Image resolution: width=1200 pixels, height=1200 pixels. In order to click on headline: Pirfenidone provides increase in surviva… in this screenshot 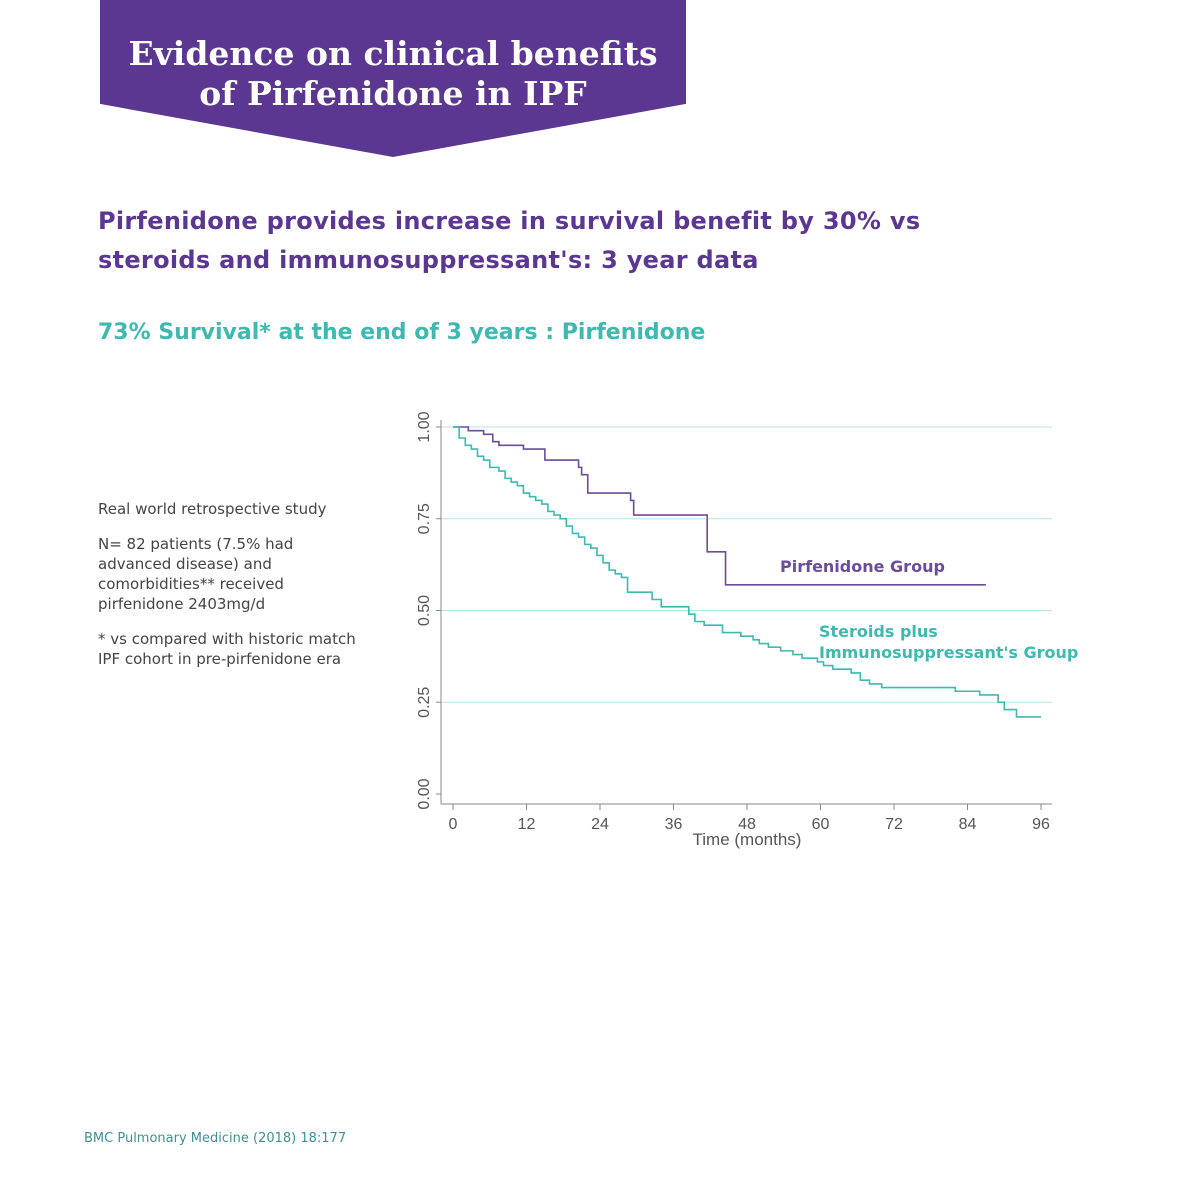, I will do `click(548, 241)`.